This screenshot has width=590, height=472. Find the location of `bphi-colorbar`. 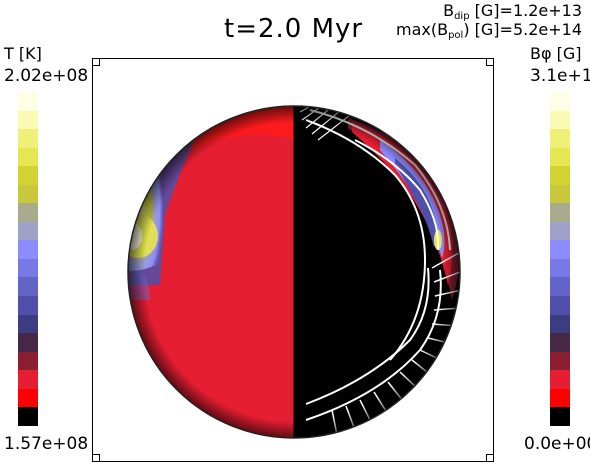

bphi-colorbar is located at coordinates (560, 259).